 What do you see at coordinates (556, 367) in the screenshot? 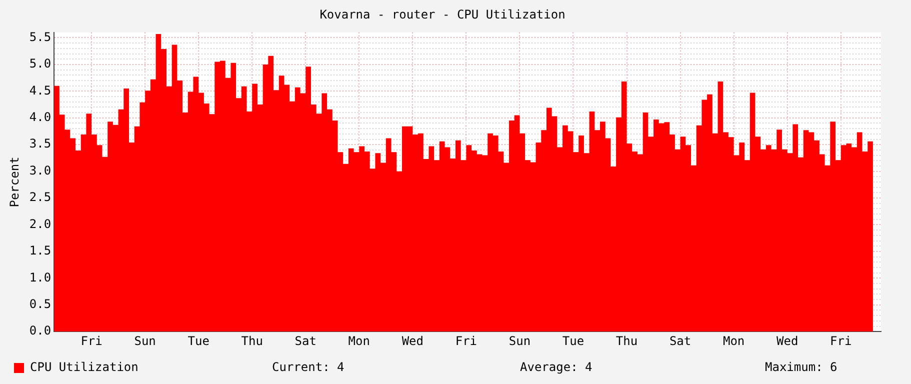
I see `text: Average: 4` at bounding box center [556, 367].